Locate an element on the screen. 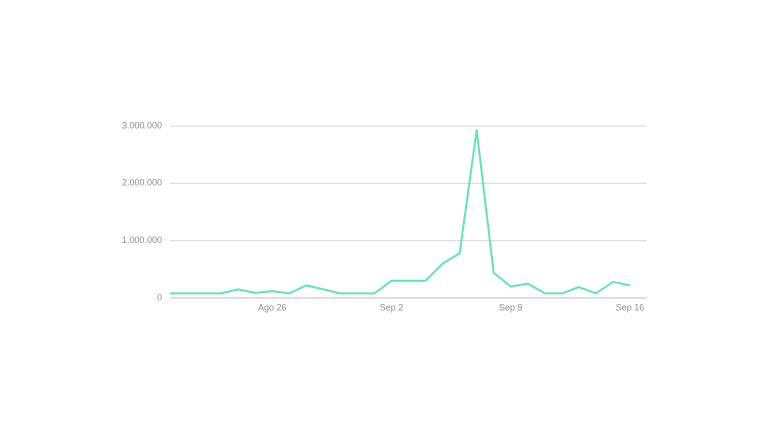 The image size is (768, 432). y-tick-label: 2.000.000 is located at coordinates (142, 183).